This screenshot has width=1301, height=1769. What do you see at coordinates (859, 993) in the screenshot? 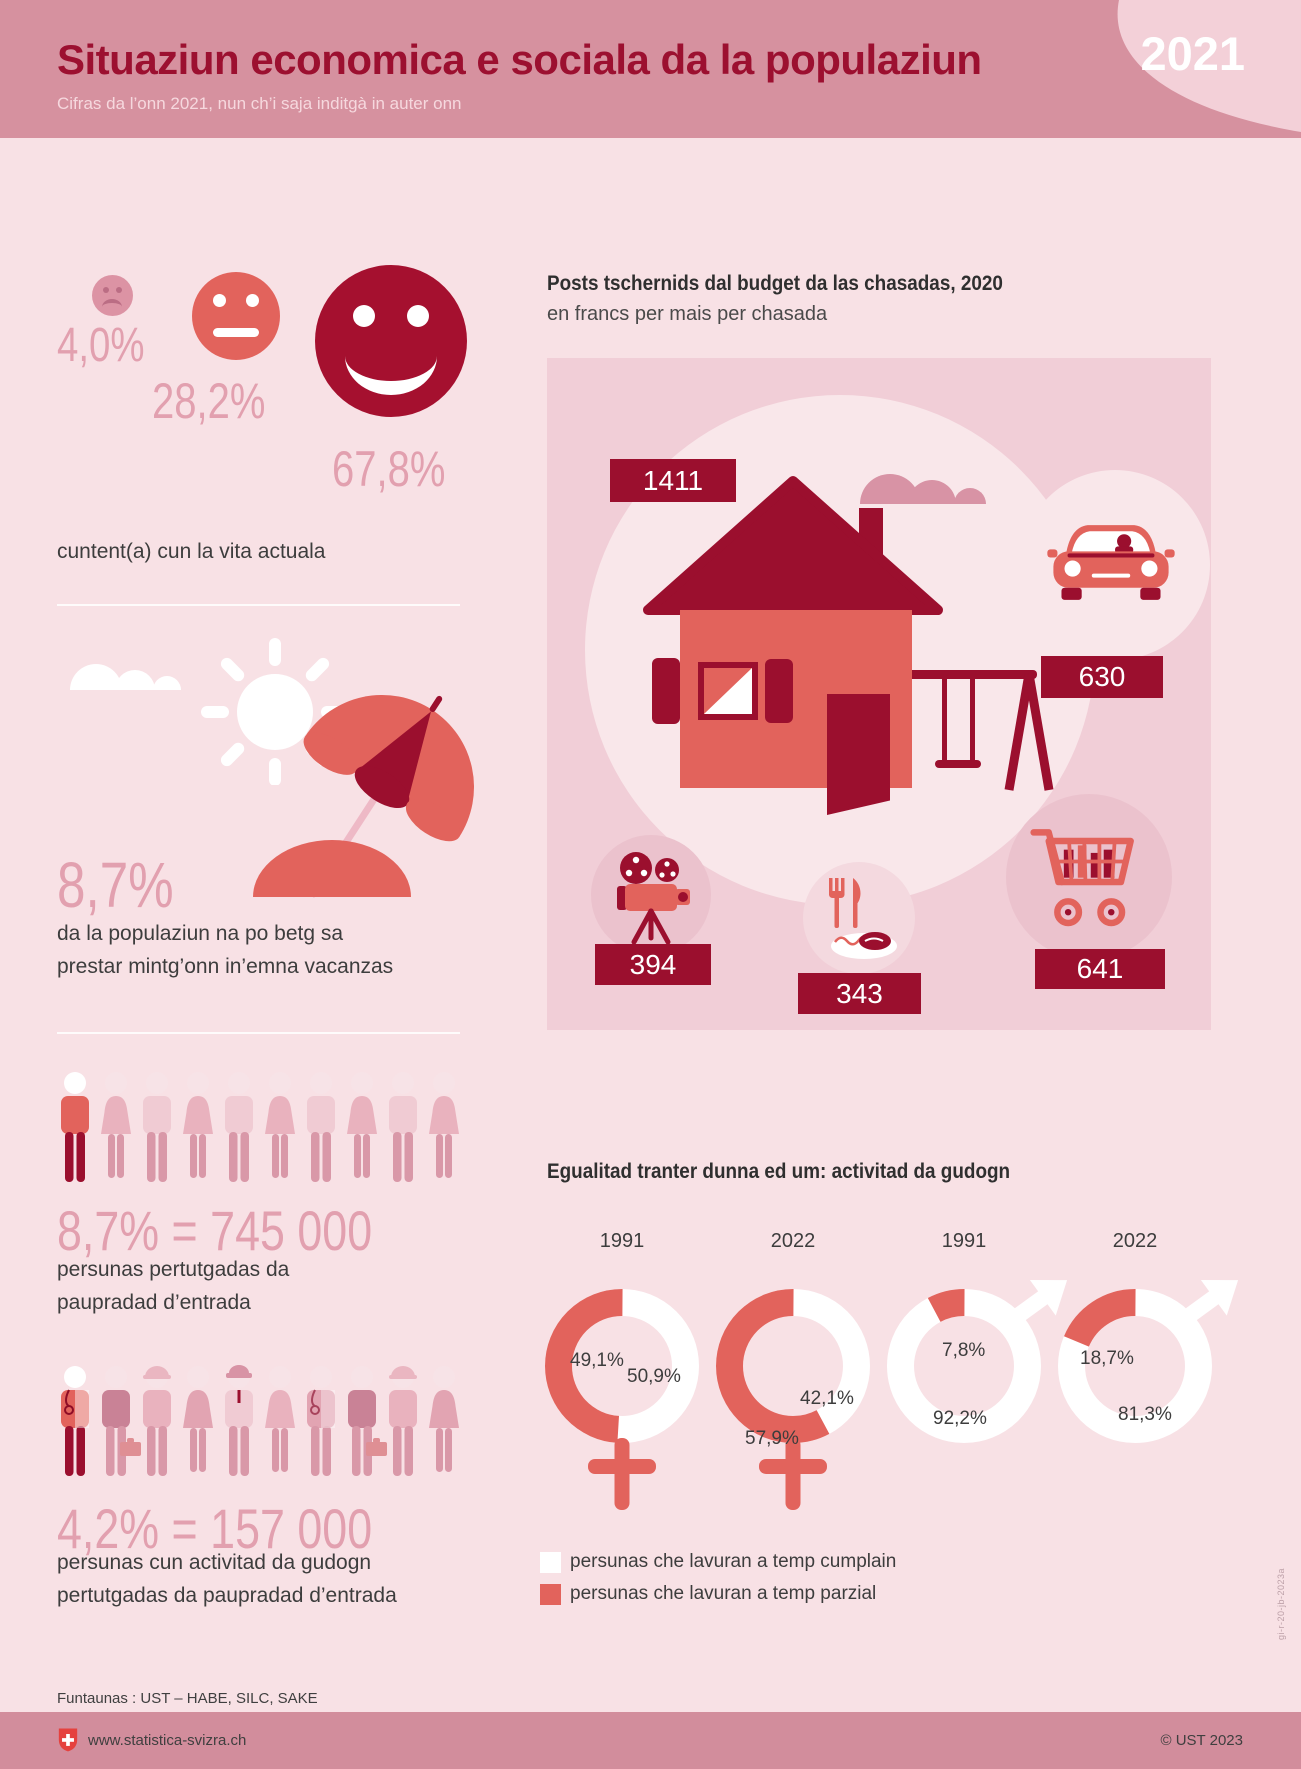
I see `budget-value-meal: 343` at bounding box center [859, 993].